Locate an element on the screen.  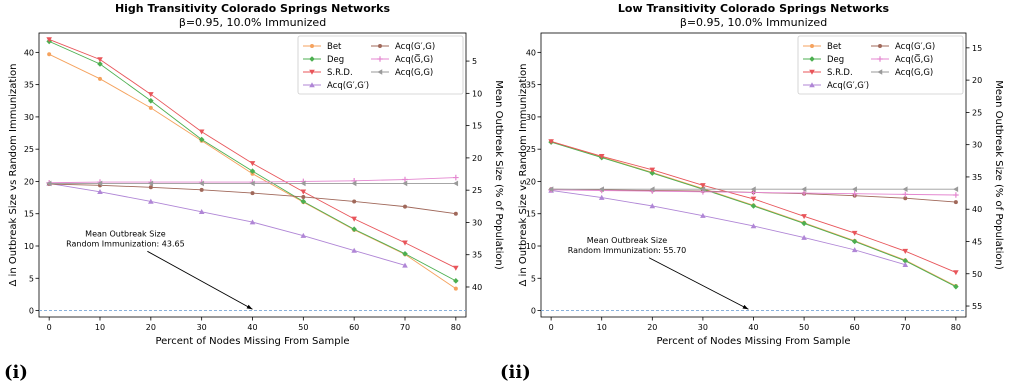
legend-label: Acq(G′,G) is located at coordinates (915, 47).